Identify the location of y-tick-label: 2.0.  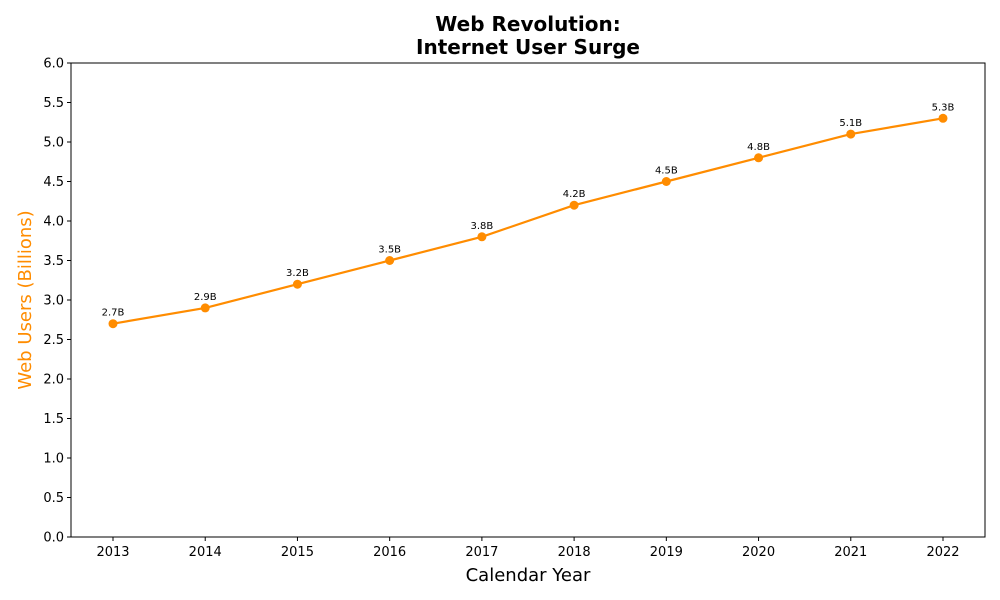
(53, 380).